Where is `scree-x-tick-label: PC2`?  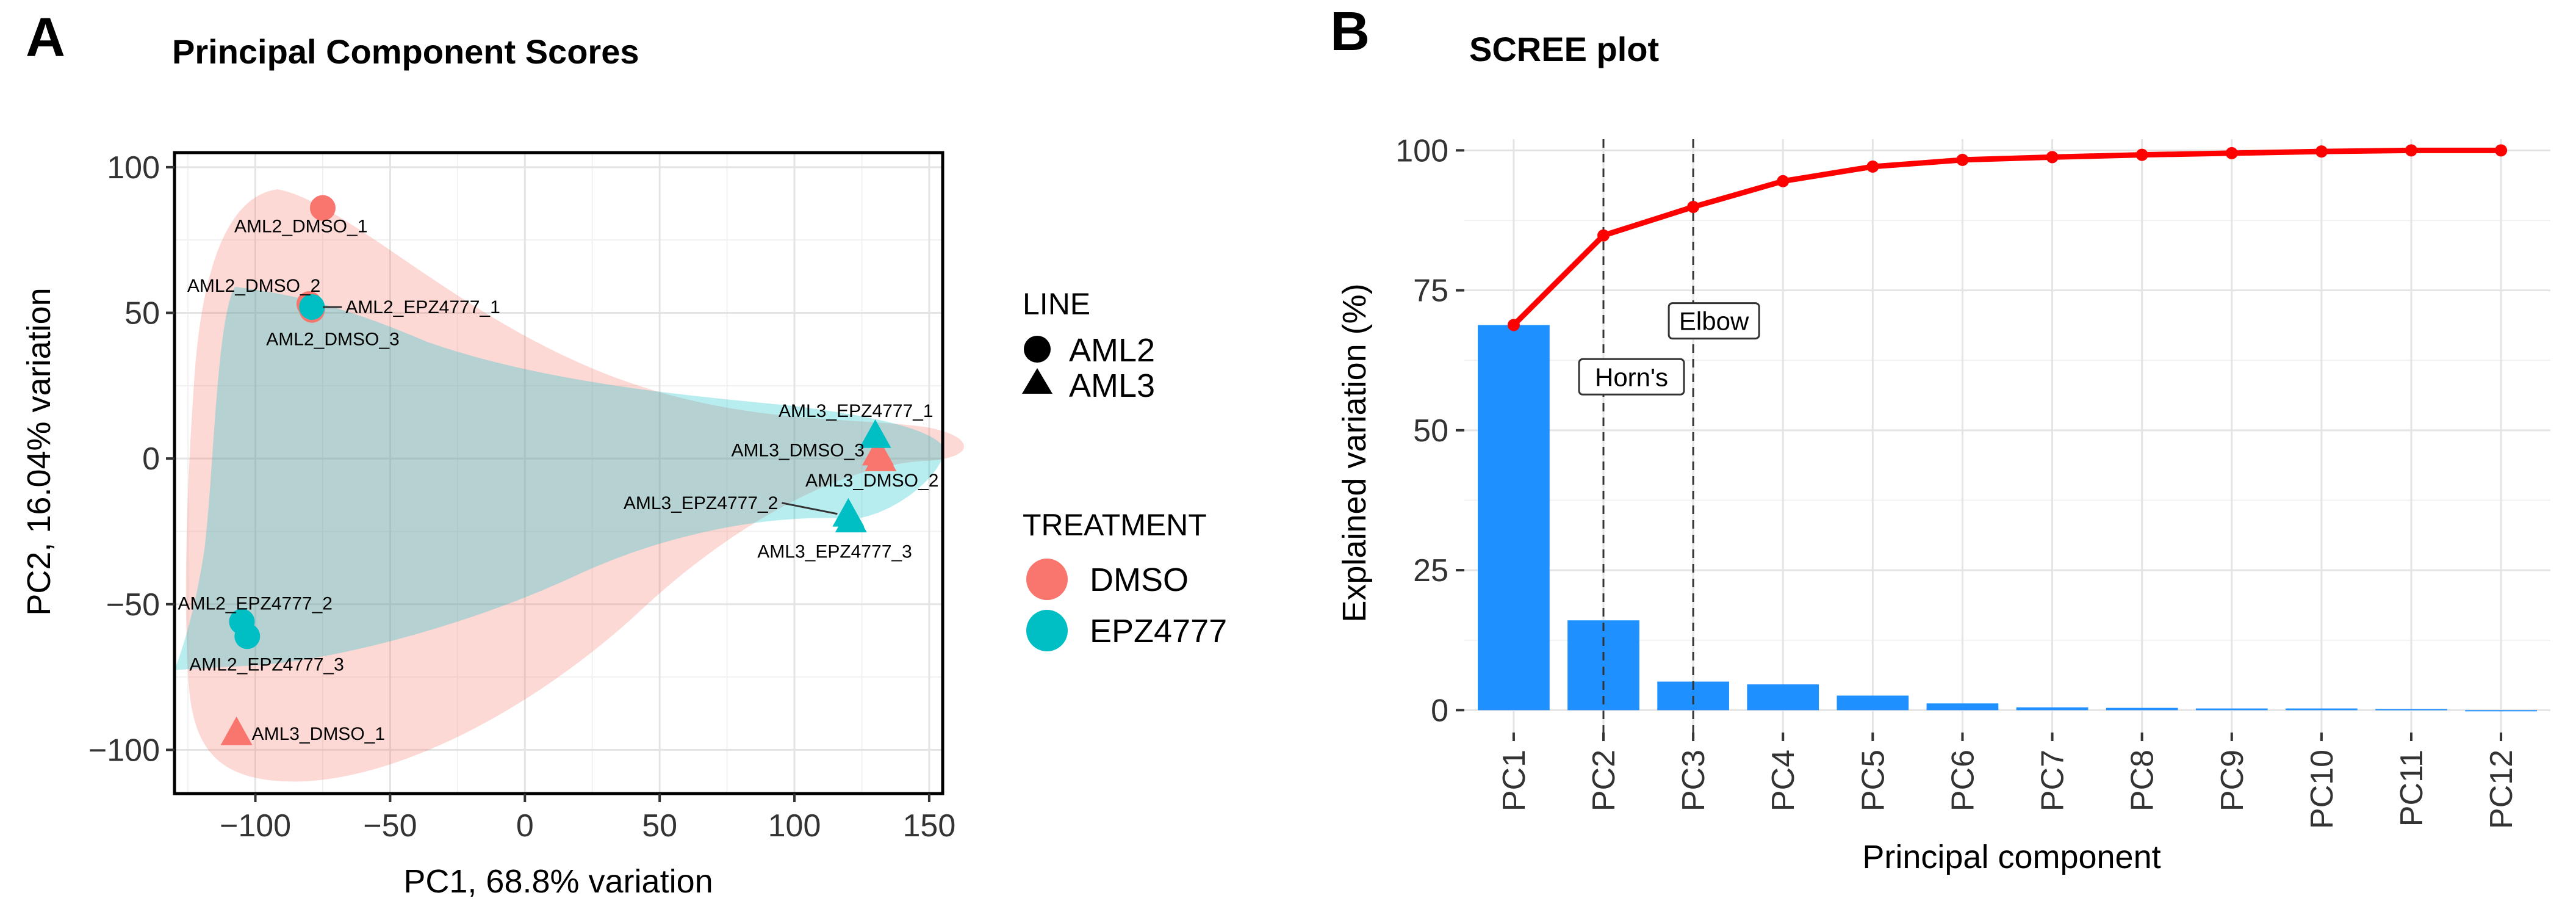 scree-x-tick-label: PC2 is located at coordinates (1604, 780).